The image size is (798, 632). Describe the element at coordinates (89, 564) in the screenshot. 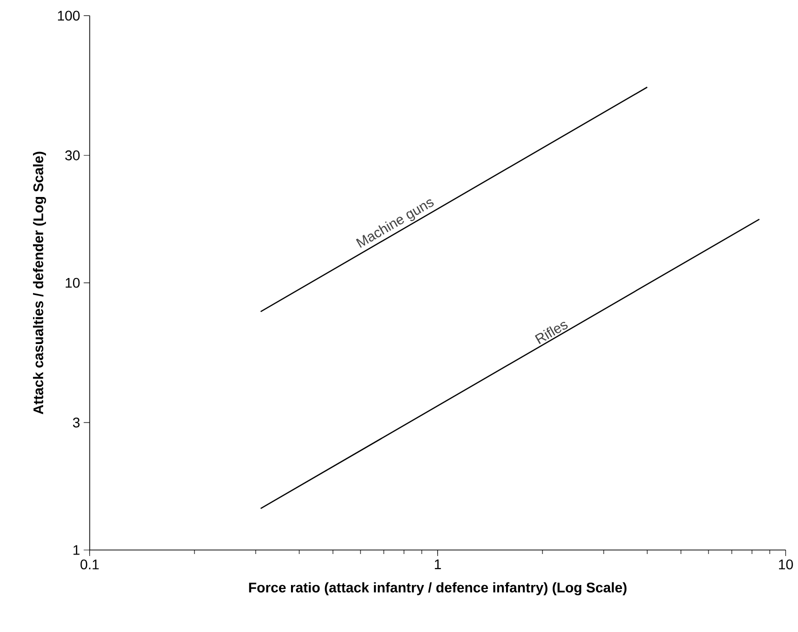

I see `x-tick-label: 0.1` at that location.